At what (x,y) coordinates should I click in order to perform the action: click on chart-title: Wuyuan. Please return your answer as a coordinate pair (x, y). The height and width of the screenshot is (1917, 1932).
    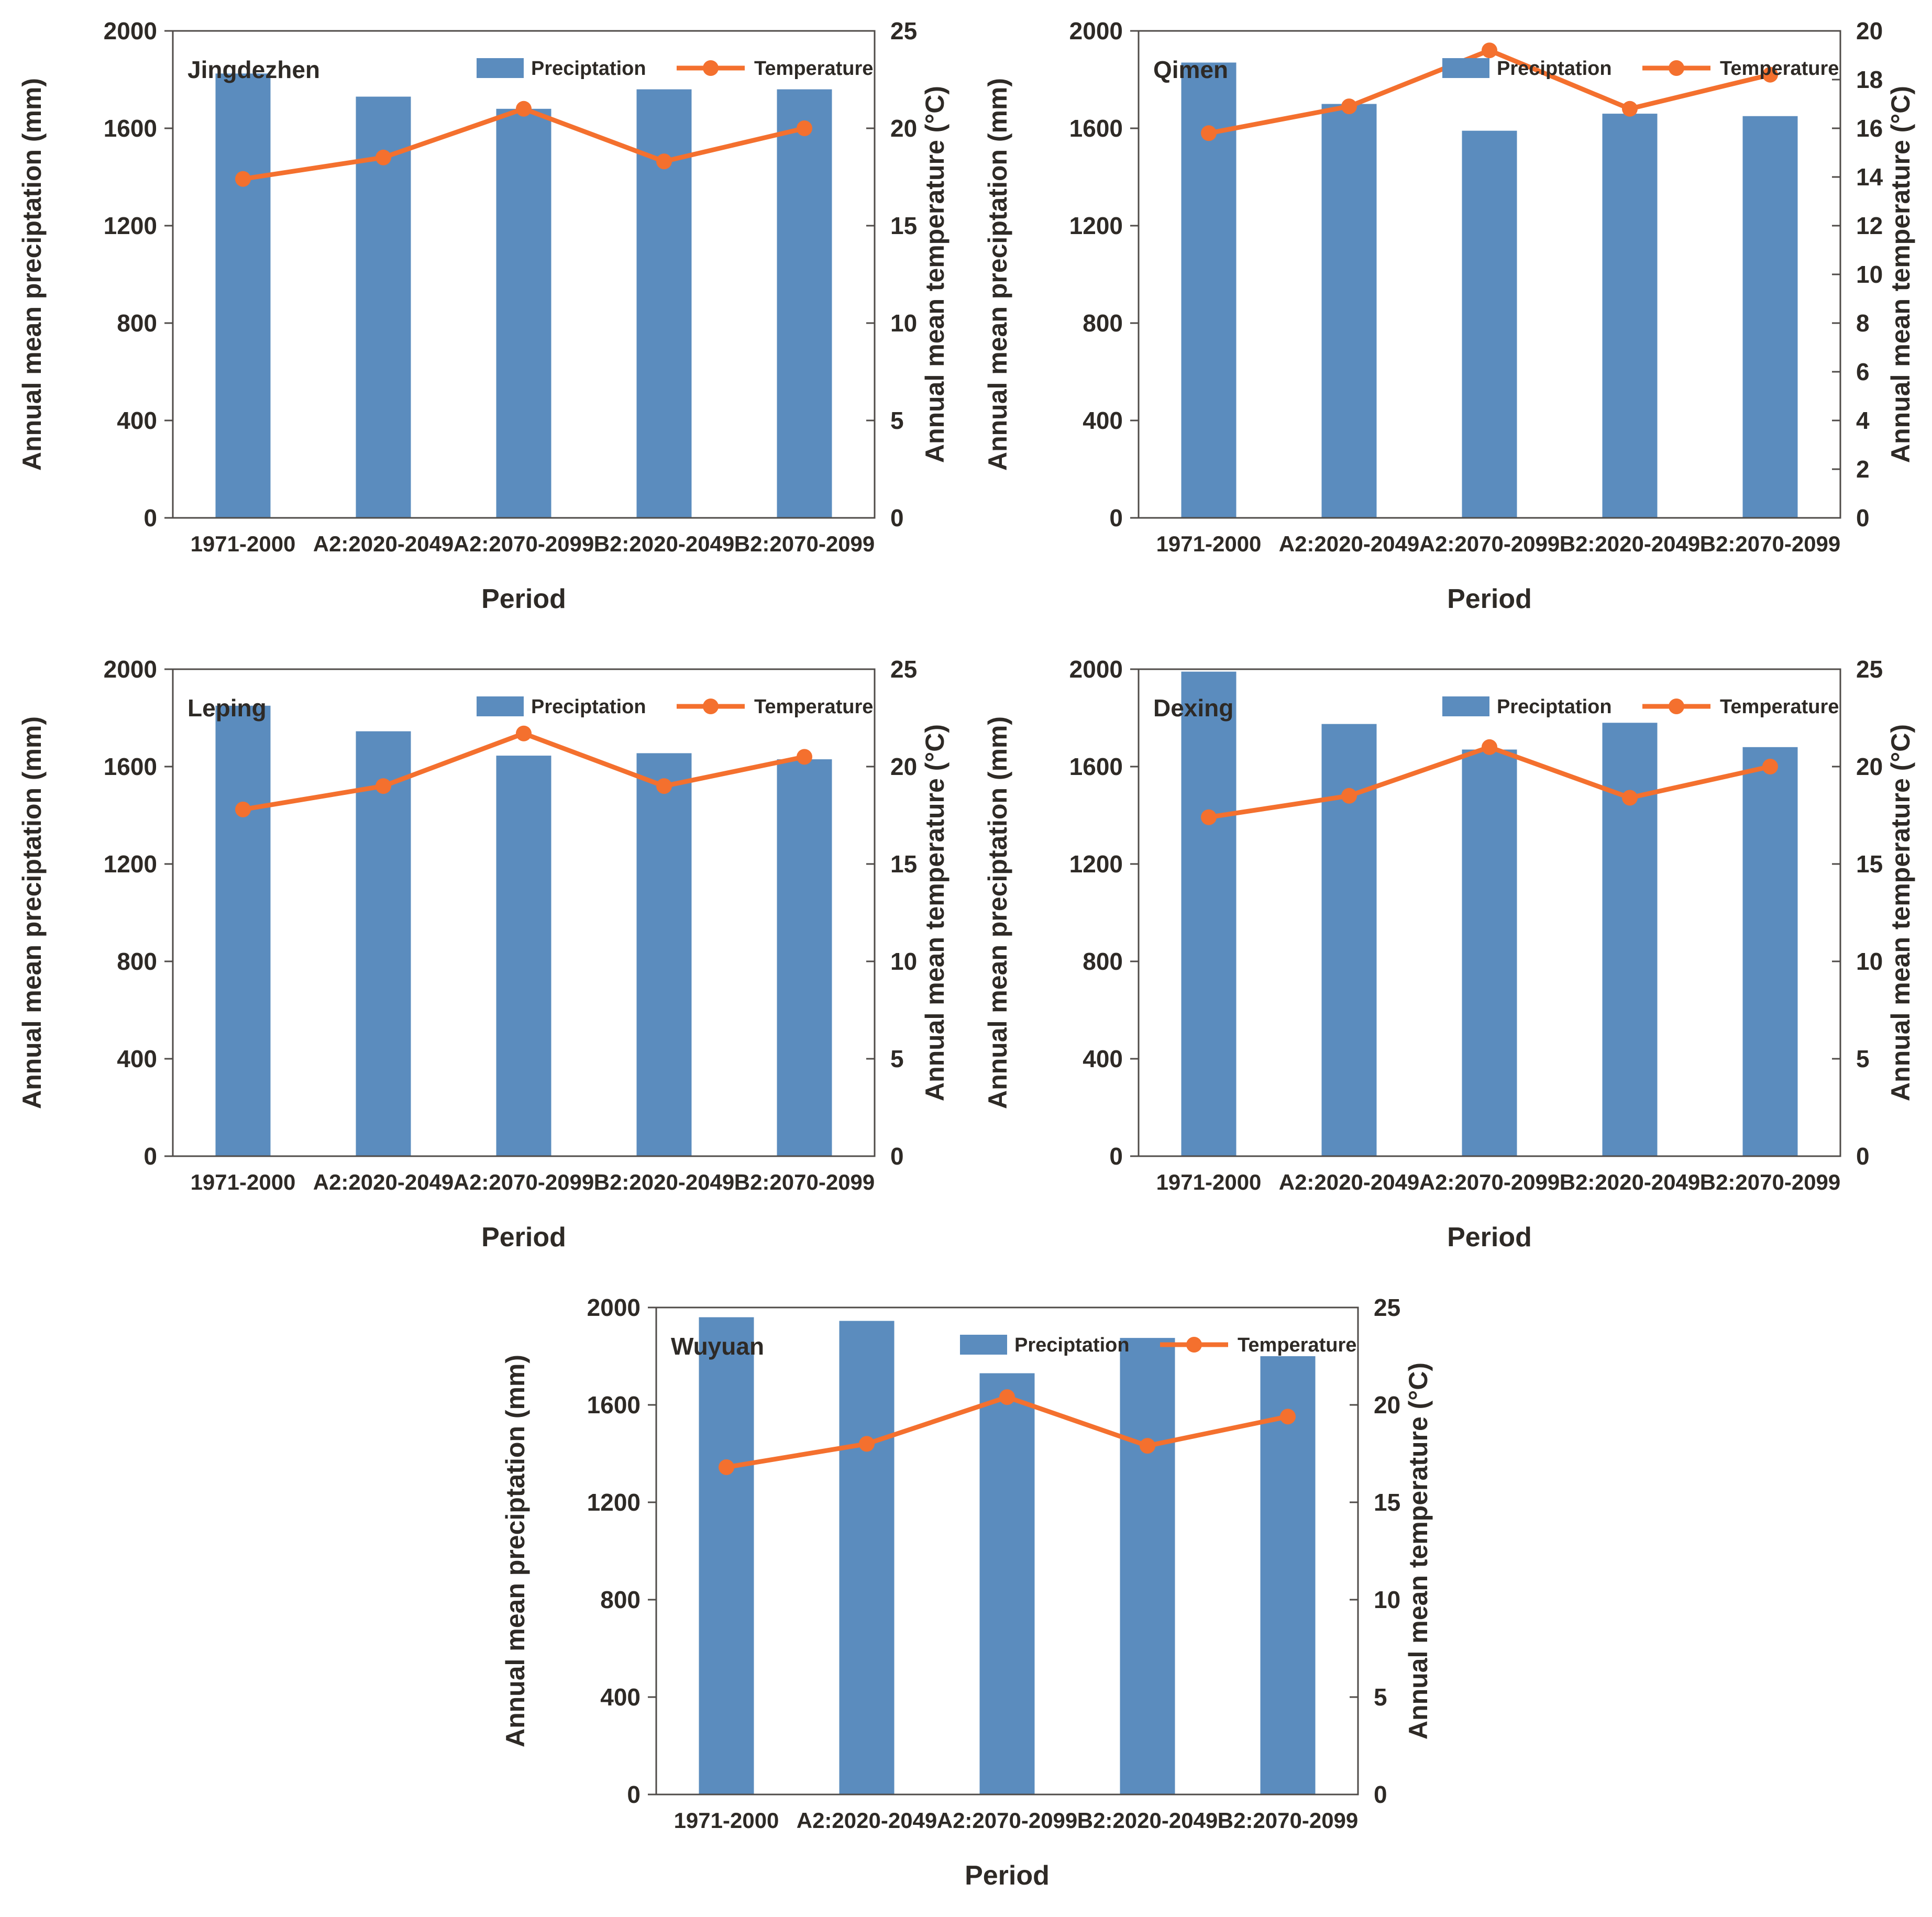
    Looking at the image, I should click on (717, 1346).